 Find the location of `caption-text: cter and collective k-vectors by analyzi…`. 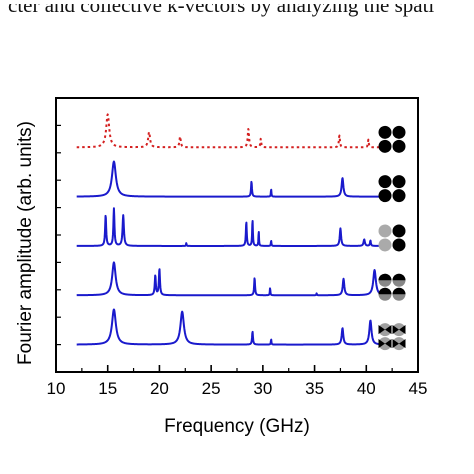

caption-text: cter and collective k-vectors by analyzi… is located at coordinates (237, 18).